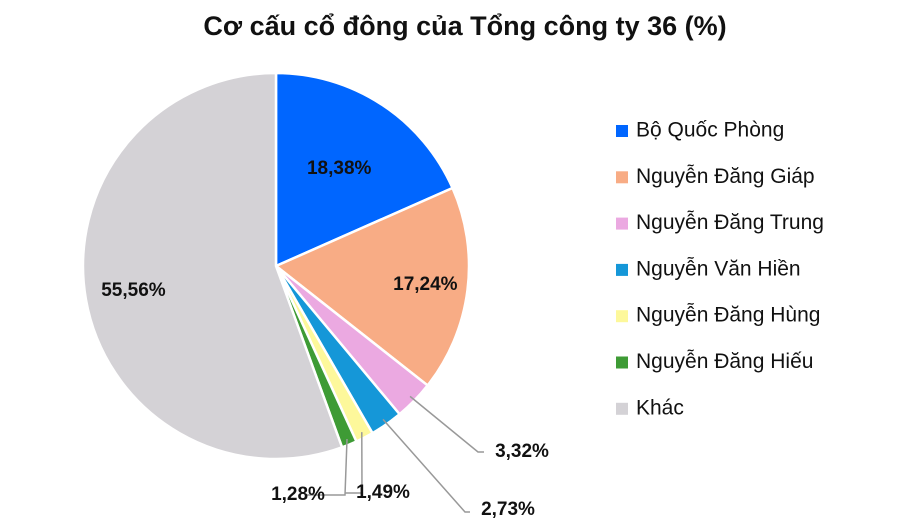 This screenshot has width=898, height=530. I want to click on data-label: 1,49%, so click(383, 492).